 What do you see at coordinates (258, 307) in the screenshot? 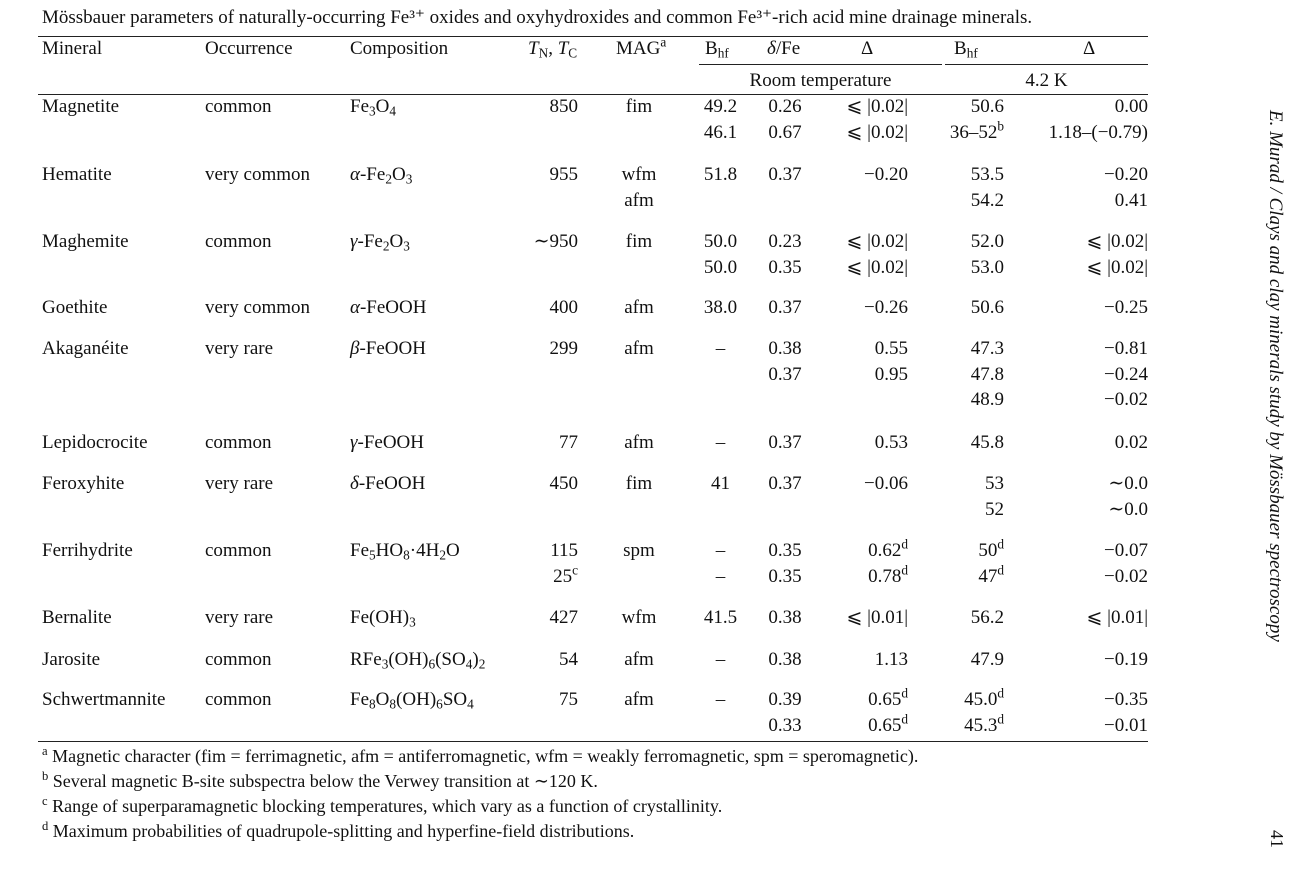
I see `cell-occurrence: very common` at bounding box center [258, 307].